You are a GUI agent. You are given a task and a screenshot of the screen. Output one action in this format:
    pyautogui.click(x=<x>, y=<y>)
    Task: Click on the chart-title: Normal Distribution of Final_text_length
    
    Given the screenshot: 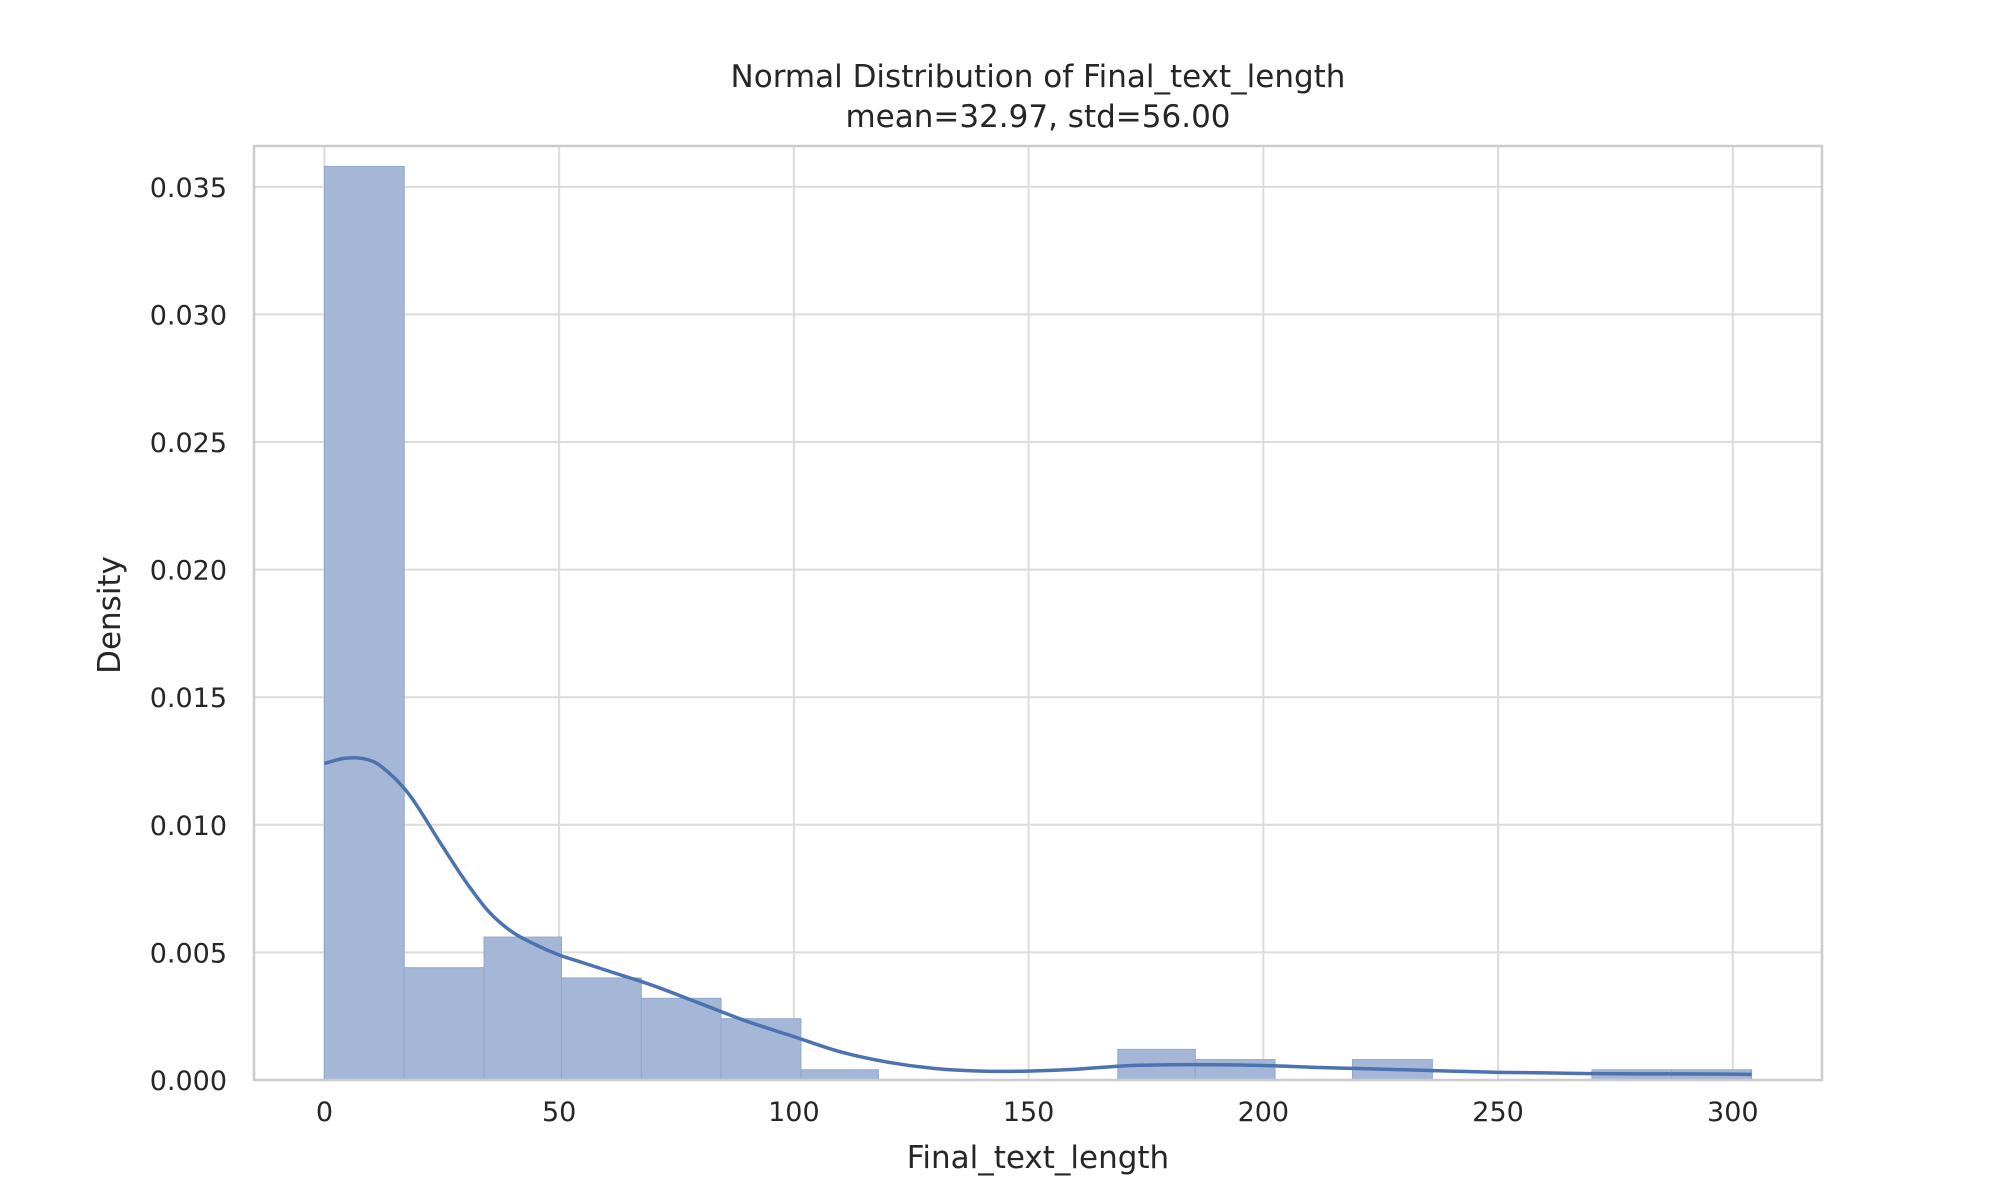 What is the action you would take?
    pyautogui.click(x=1038, y=77)
    